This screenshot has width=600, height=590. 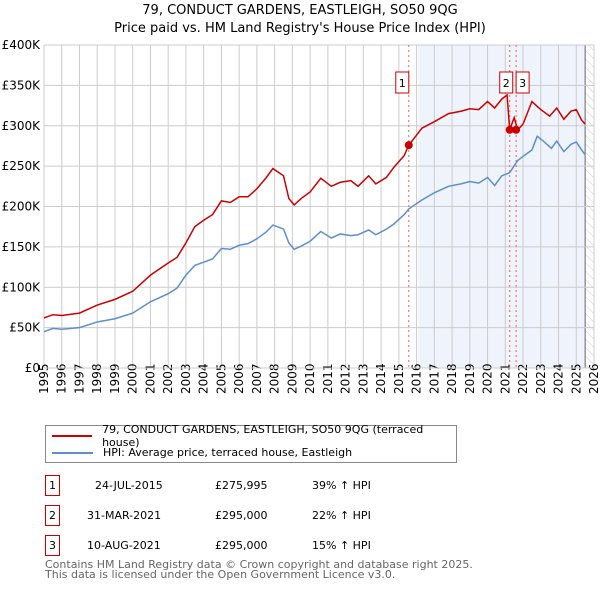 What do you see at coordinates (25, 328) in the screenshot?
I see `y-tick-label: £50K` at bounding box center [25, 328].